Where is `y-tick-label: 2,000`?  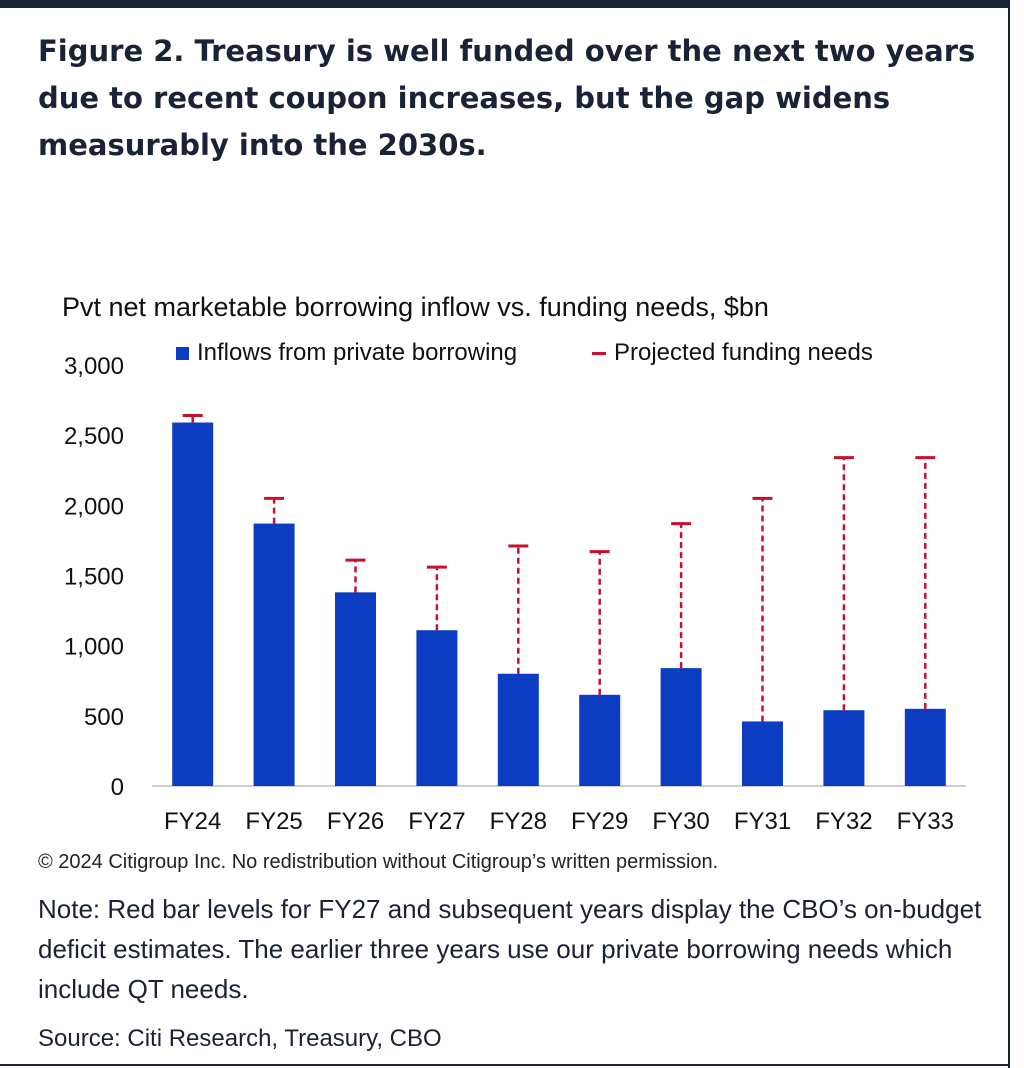
y-tick-label: 2,000 is located at coordinates (94, 506).